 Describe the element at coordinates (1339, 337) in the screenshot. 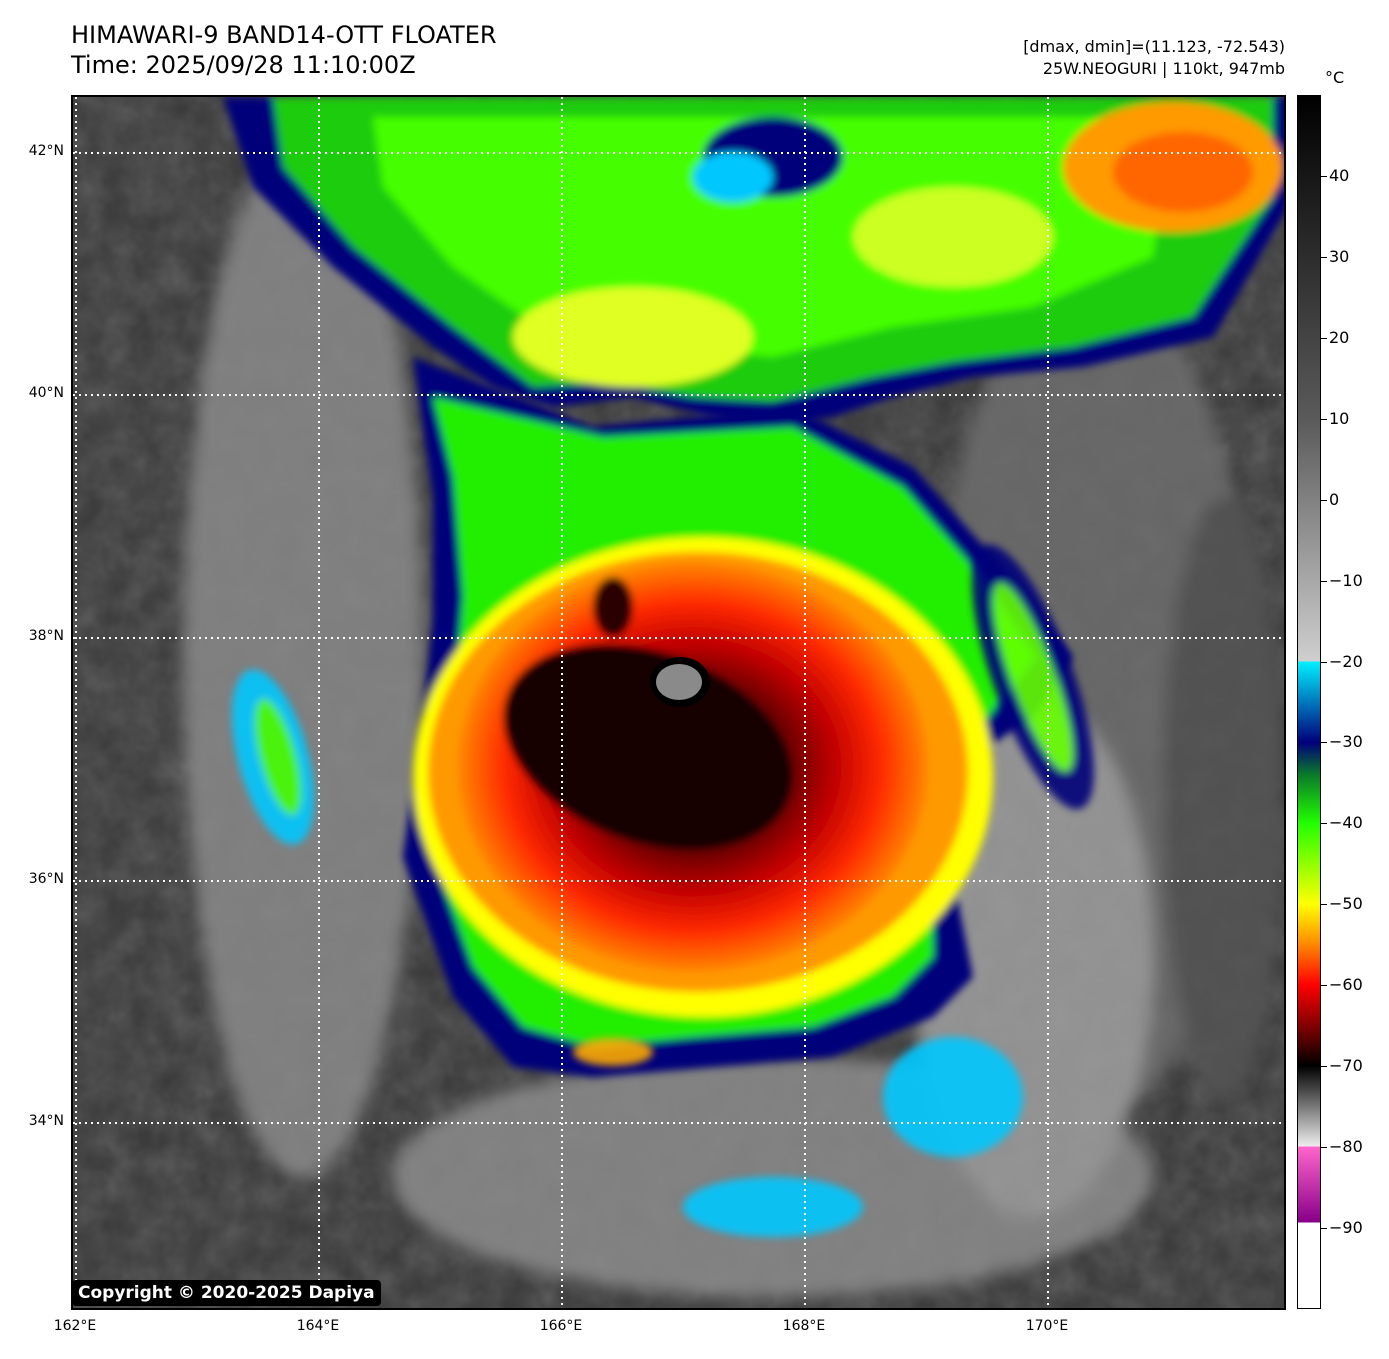

I see `colorbar-tick-label: 20` at that location.